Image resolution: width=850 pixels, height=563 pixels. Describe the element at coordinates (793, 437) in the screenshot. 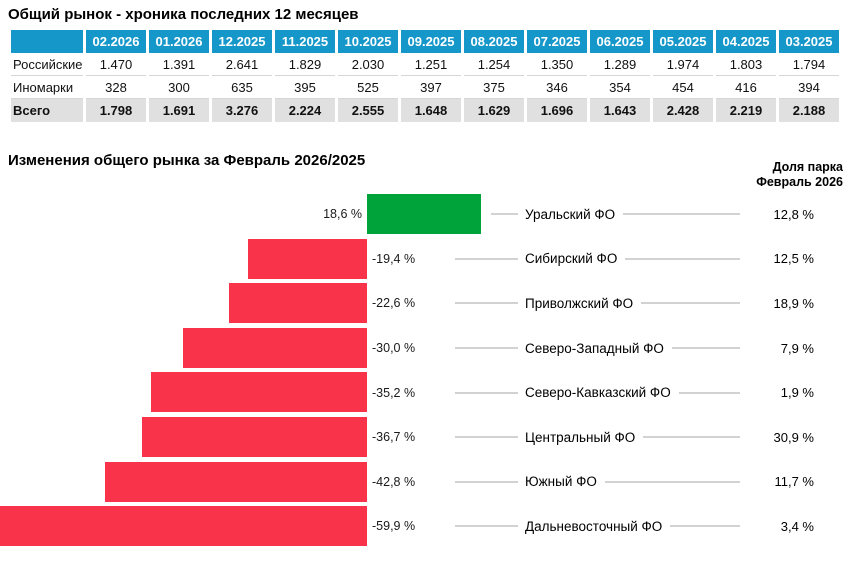

I see `share-value: 30,9 %` at that location.